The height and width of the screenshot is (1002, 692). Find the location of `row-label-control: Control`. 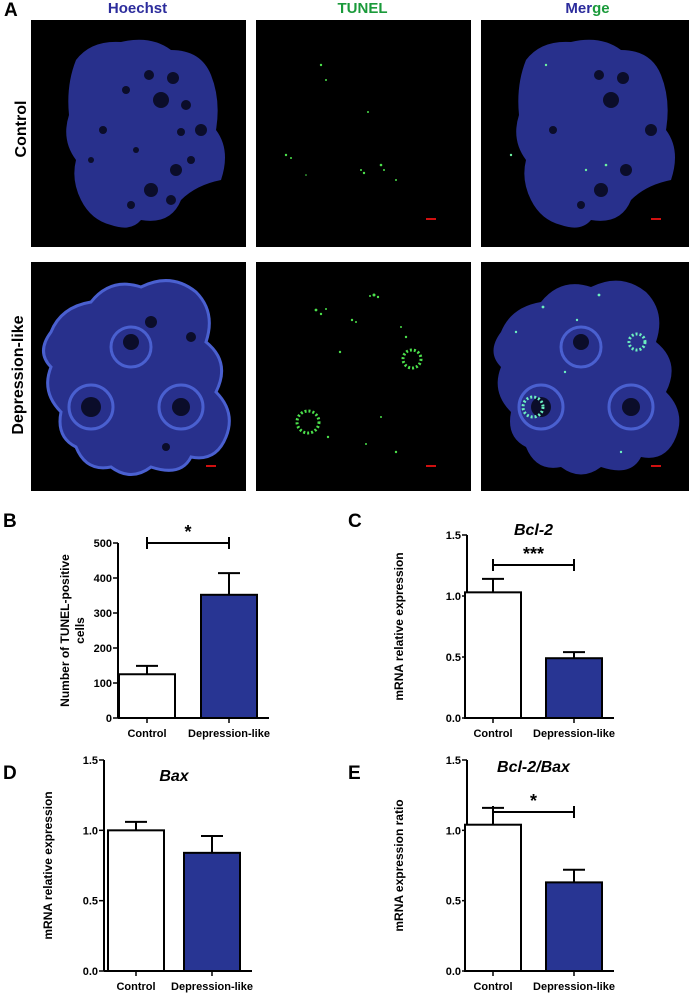

row-label-control: Control is located at coordinates (21, 129).